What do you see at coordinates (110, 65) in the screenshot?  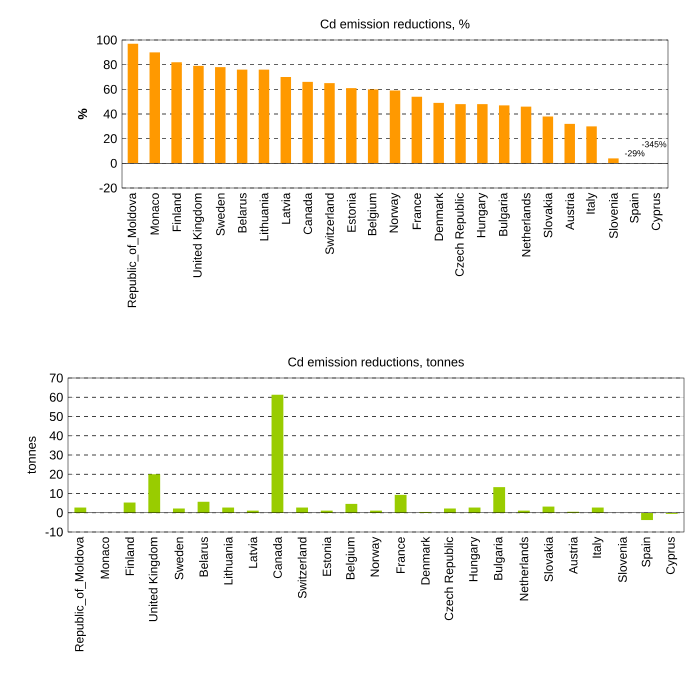 I see `y-tick-label: 80` at bounding box center [110, 65].